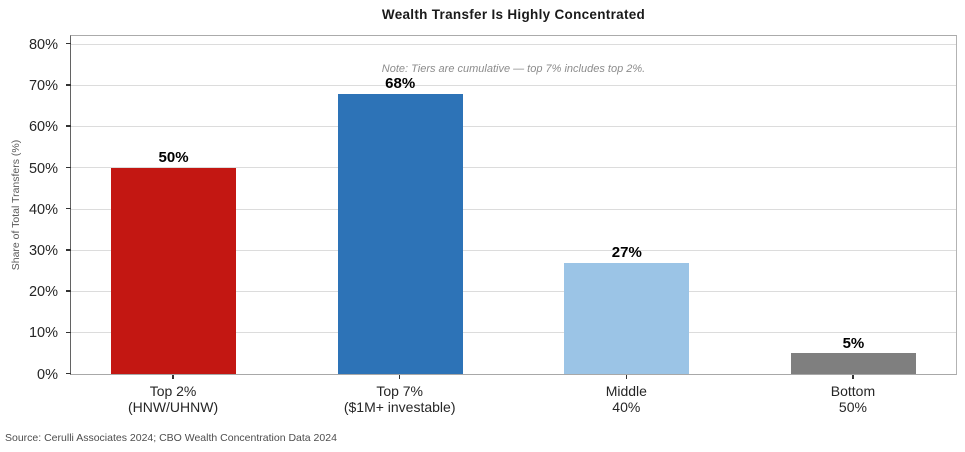  Describe the element at coordinates (626, 253) in the screenshot. I see `bar-value-label-2: 27%` at that location.